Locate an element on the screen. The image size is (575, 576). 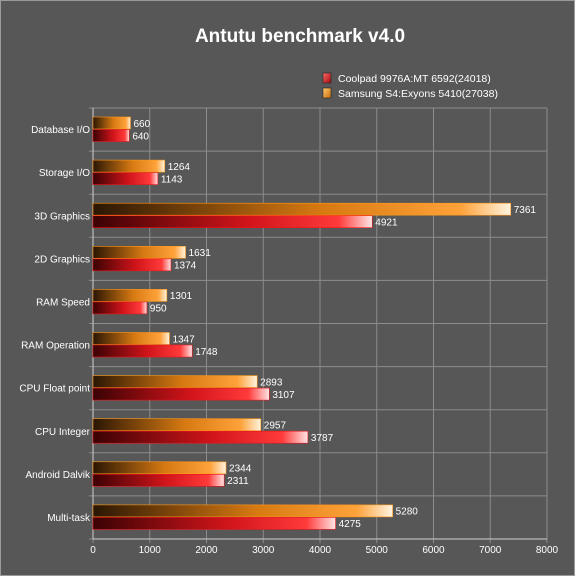
category-label: 2D Graphics is located at coordinates (62, 259).